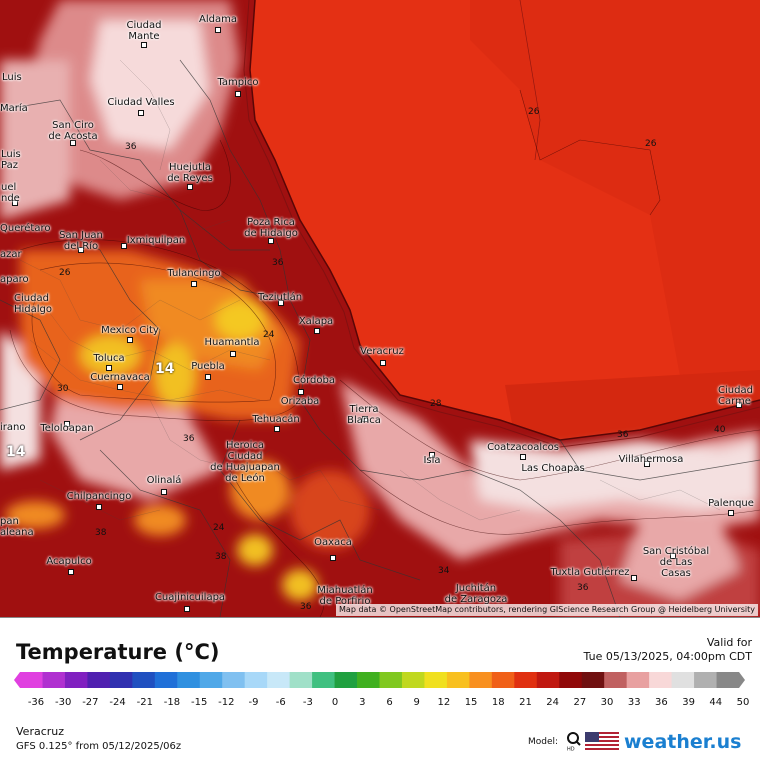 The height and width of the screenshot is (760, 760). Describe the element at coordinates (12, 77) in the screenshot. I see `city-label: Luis` at that location.